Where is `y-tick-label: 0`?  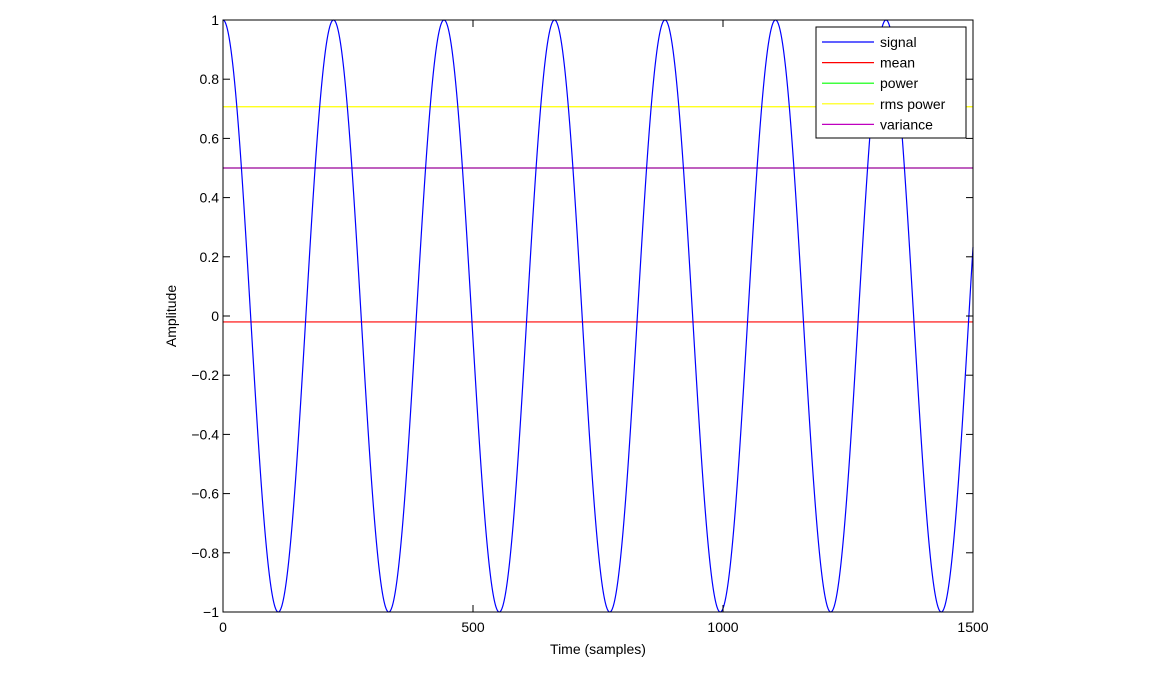
y-tick-label: 0 is located at coordinates (215, 316).